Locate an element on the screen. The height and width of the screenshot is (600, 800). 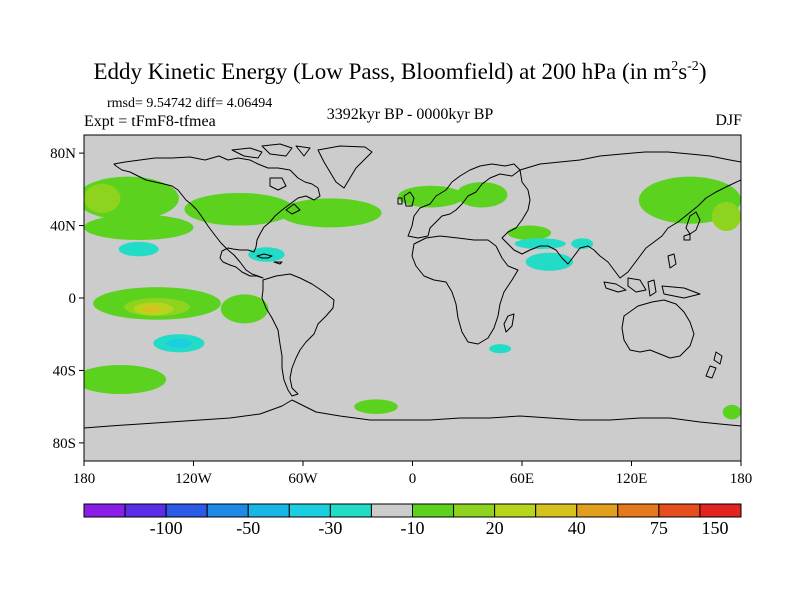
coast-africa is located at coordinates (465, 290).